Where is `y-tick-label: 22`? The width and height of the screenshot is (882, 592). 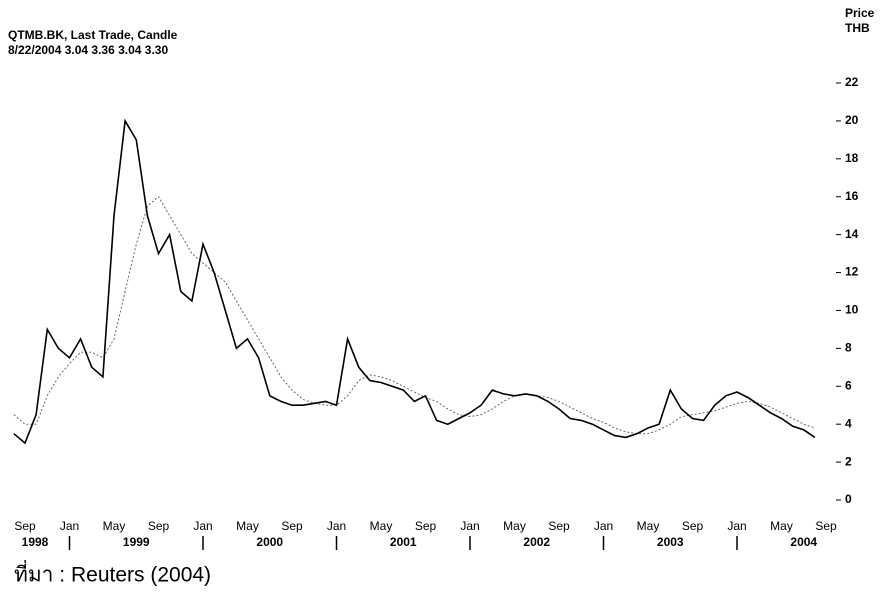 y-tick-label: 22 is located at coordinates (852, 82).